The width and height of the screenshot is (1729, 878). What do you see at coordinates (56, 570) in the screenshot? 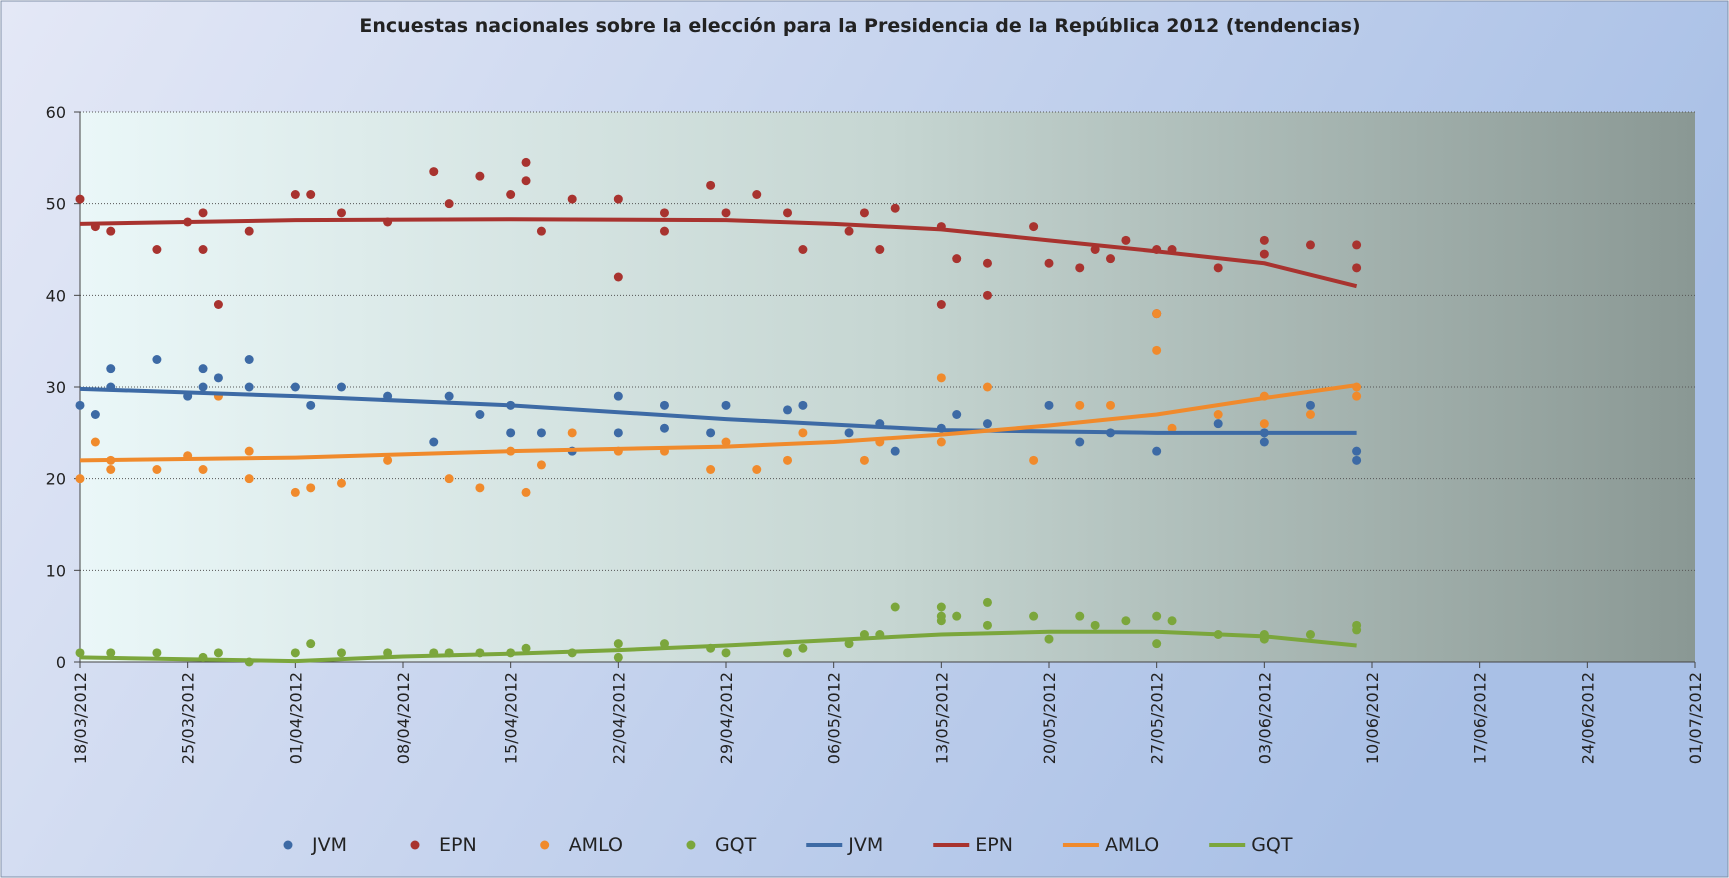
I see `y-tick-label: 10` at bounding box center [56, 570].